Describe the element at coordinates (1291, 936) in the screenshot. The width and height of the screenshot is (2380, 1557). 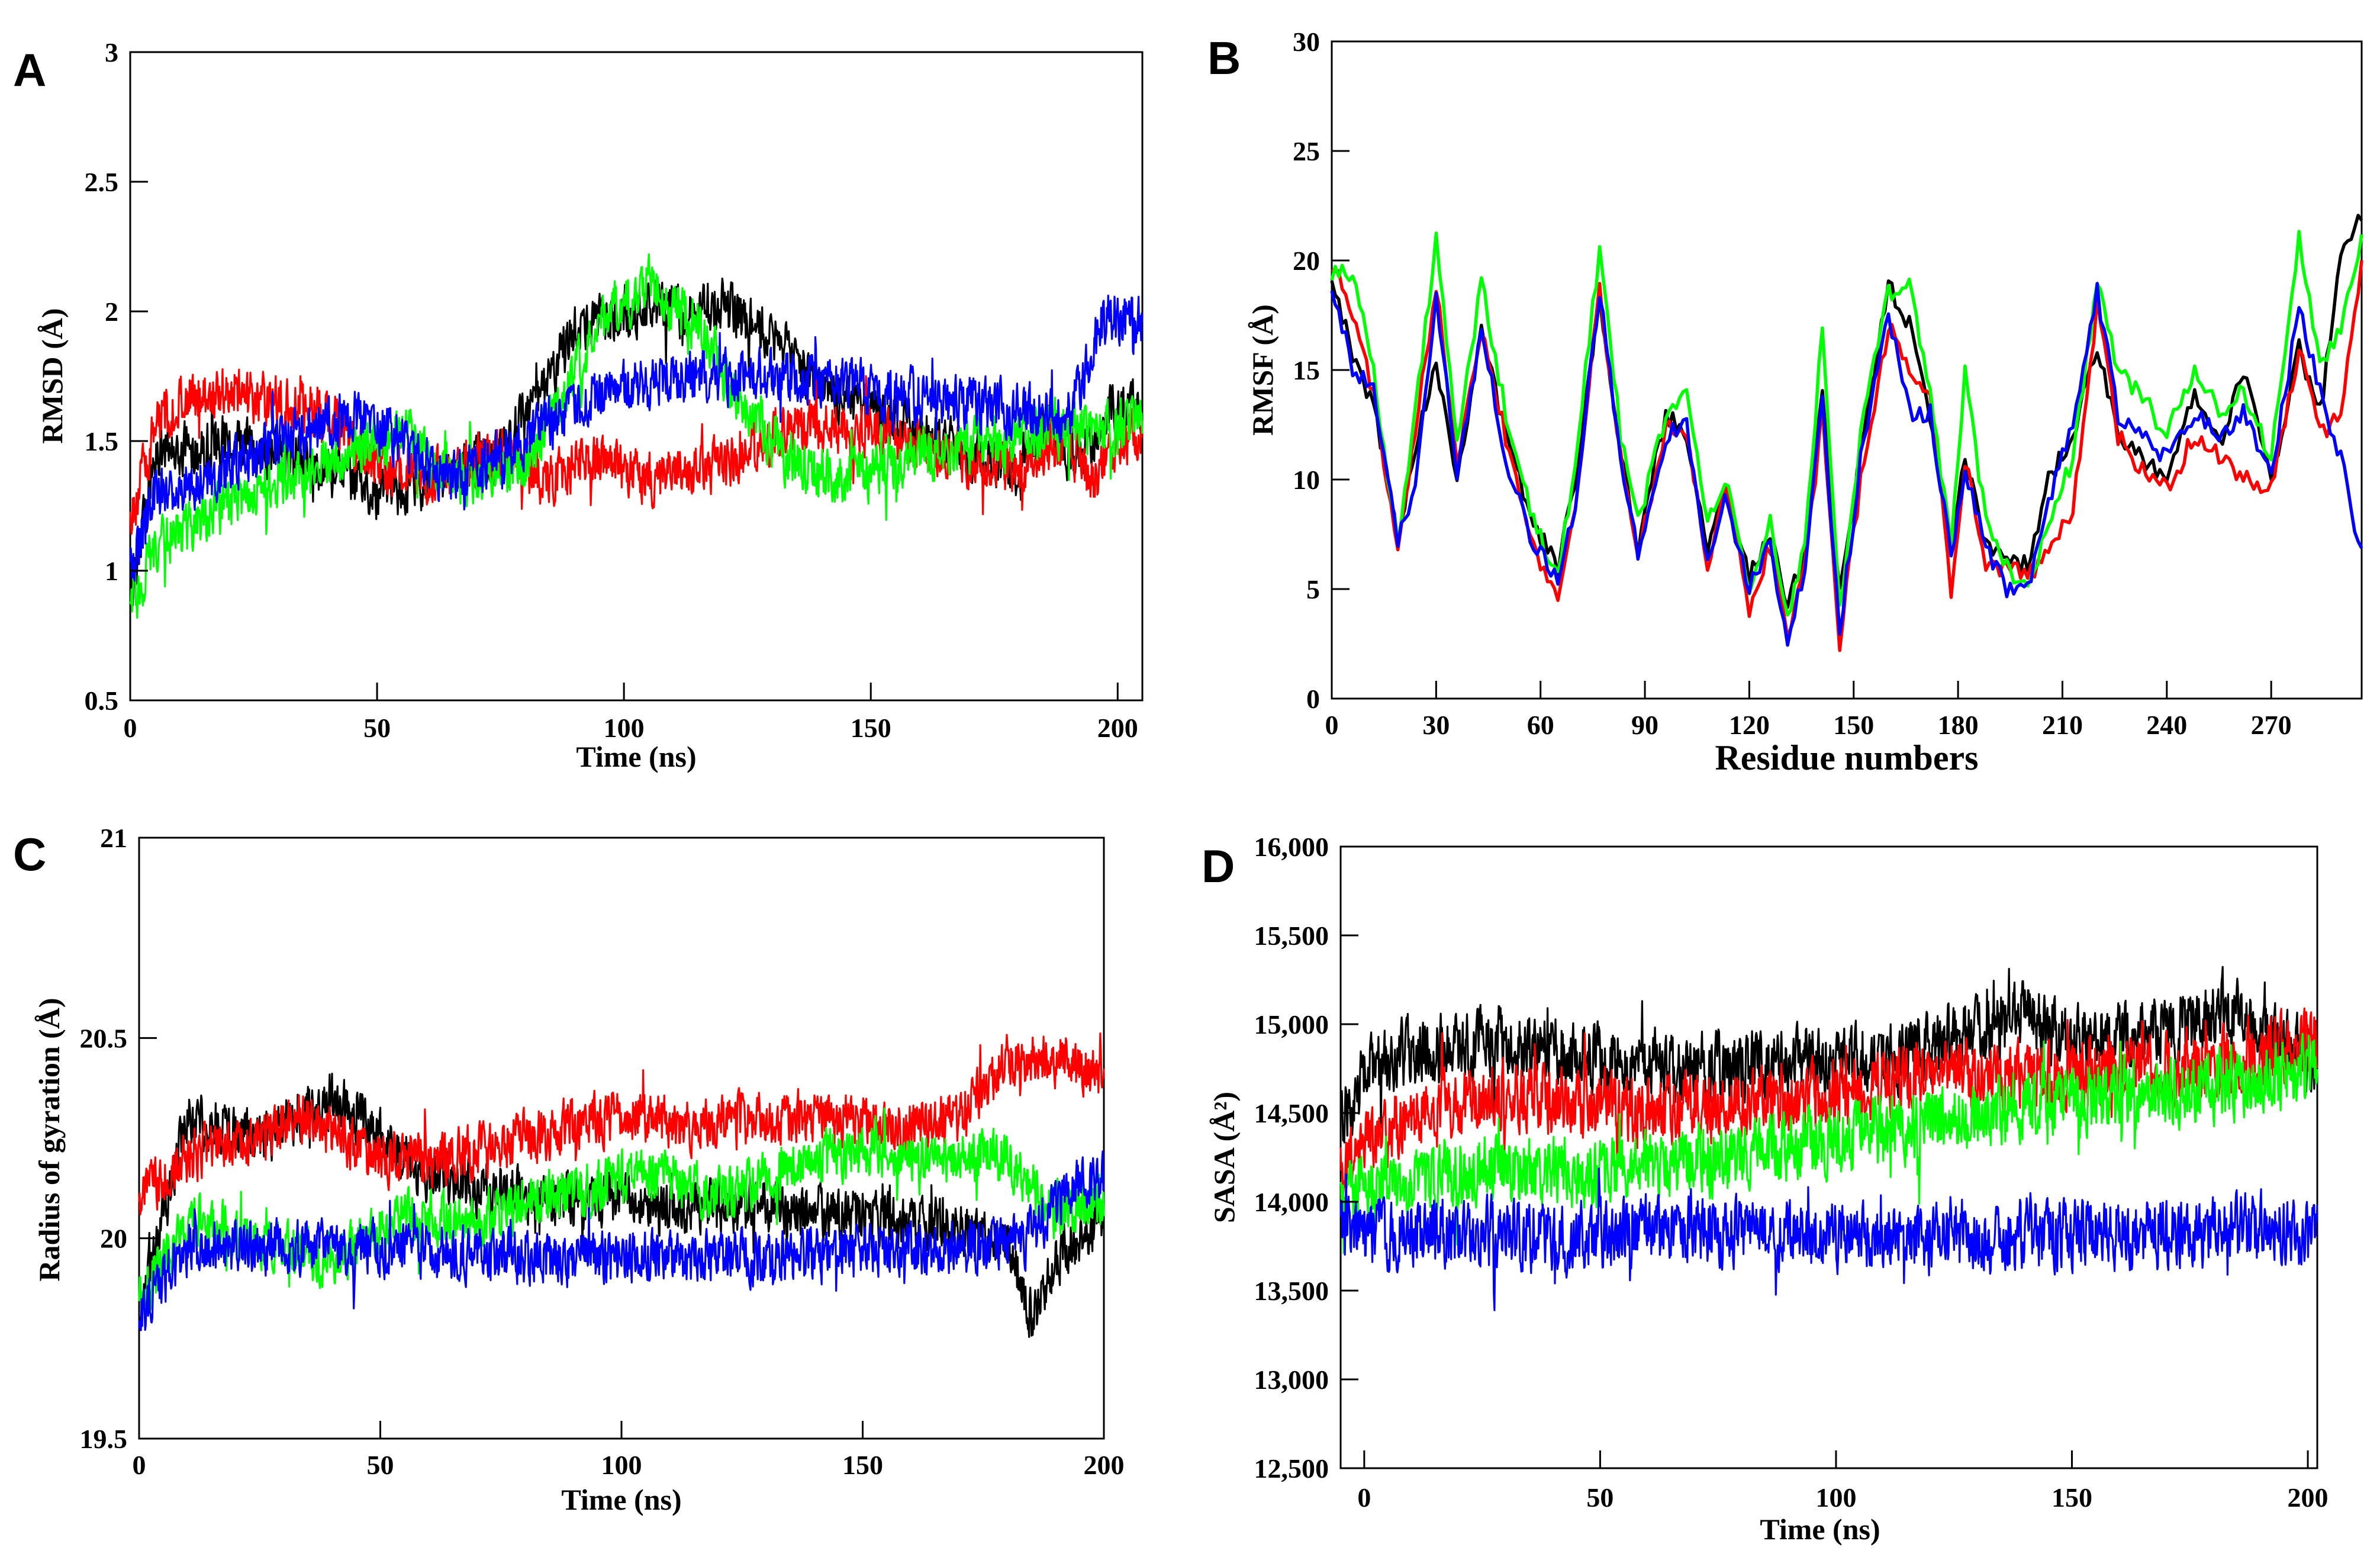
I see `y-tick-label-d: 15,500` at that location.